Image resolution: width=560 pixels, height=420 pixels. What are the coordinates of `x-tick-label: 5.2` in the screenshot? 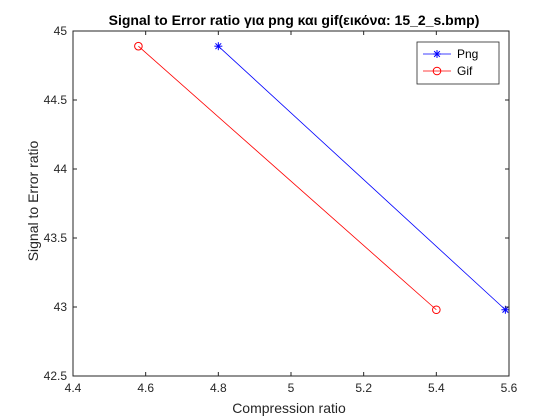 It's located at (363, 388).